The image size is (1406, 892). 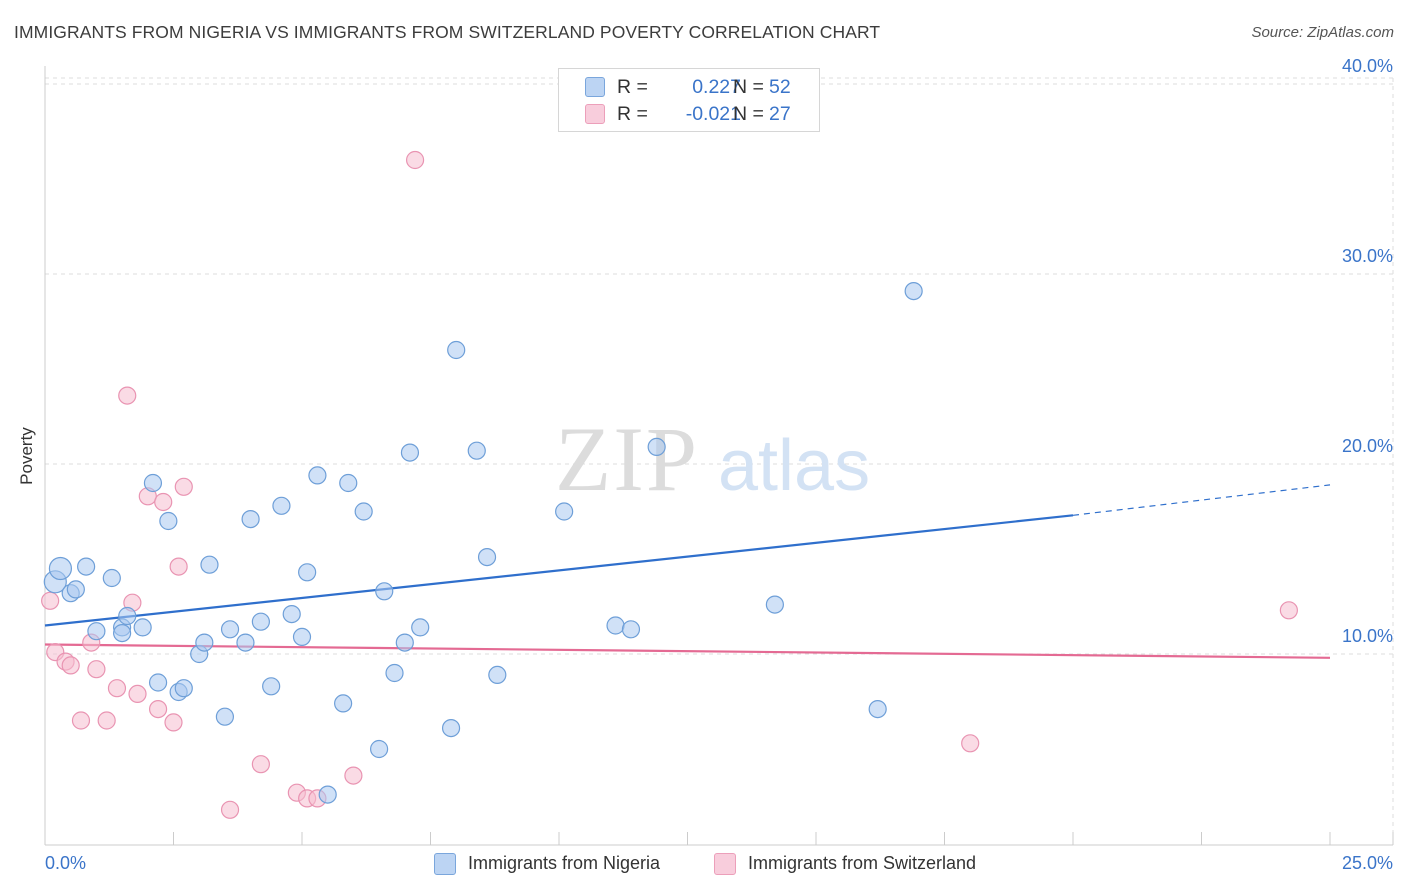 I want to click on legend-swatch-switzerland, so click(x=595, y=114).